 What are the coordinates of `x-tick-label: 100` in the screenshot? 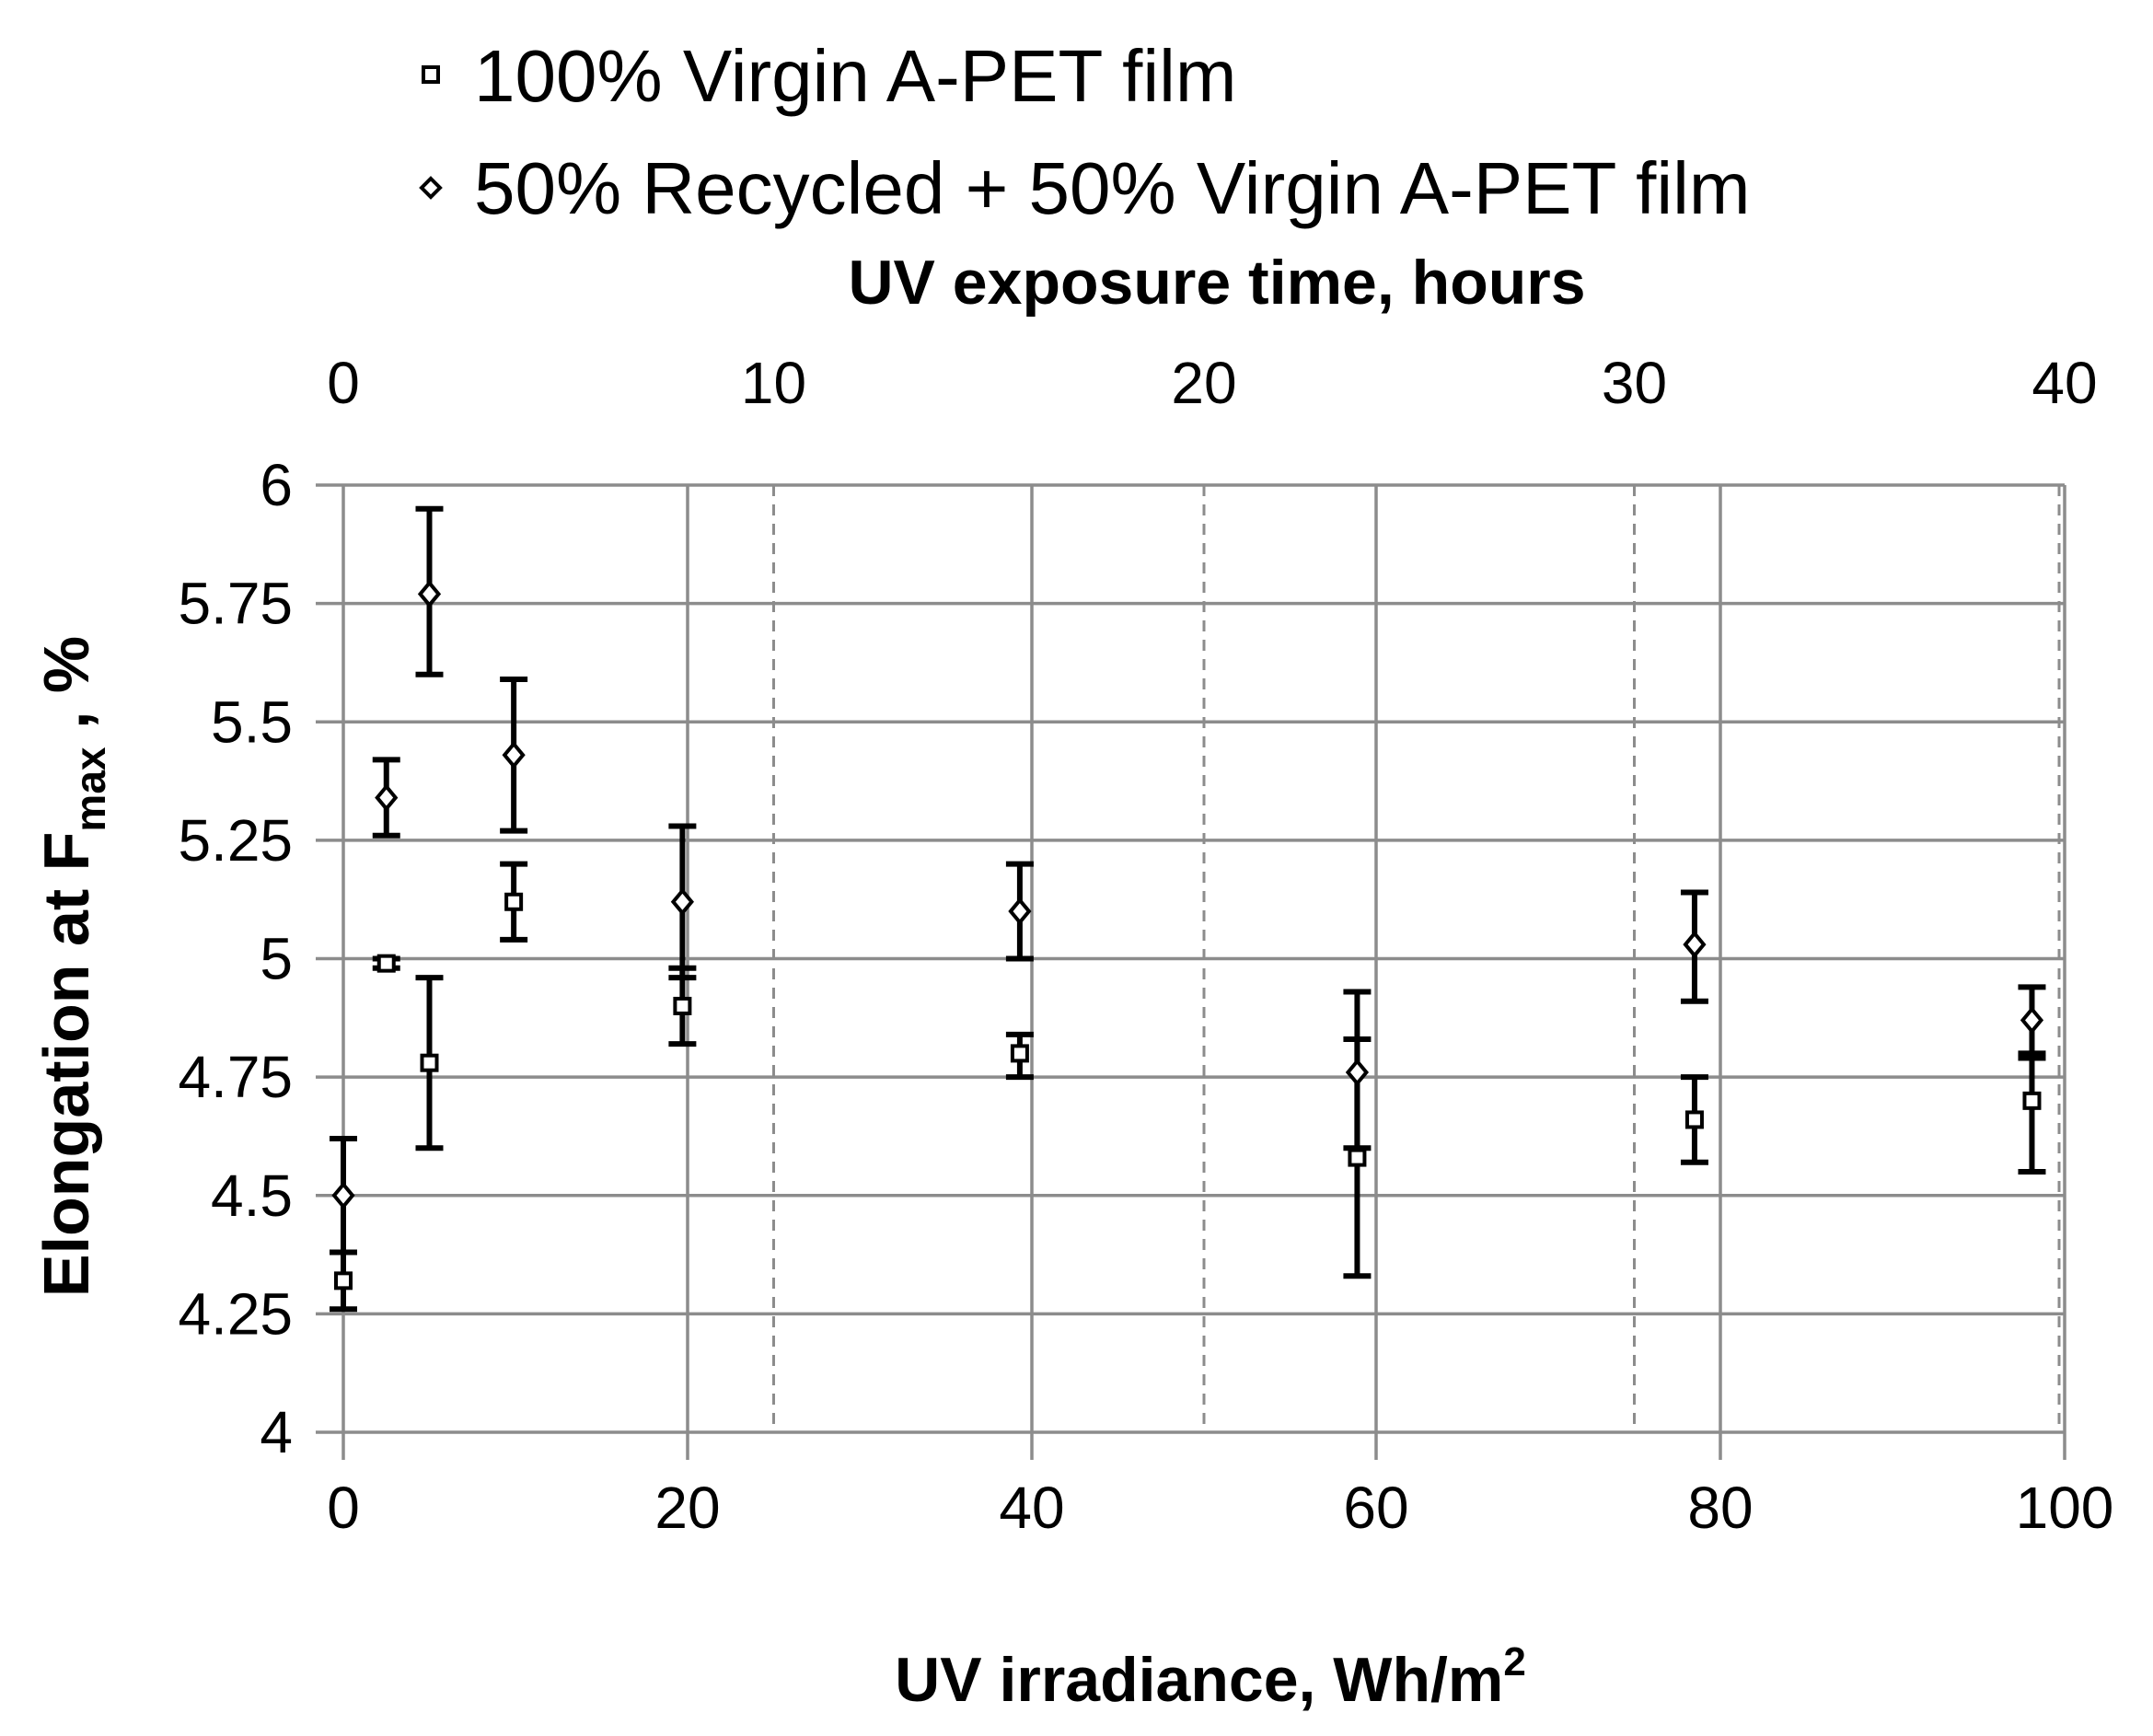 It's located at (2065, 1508).